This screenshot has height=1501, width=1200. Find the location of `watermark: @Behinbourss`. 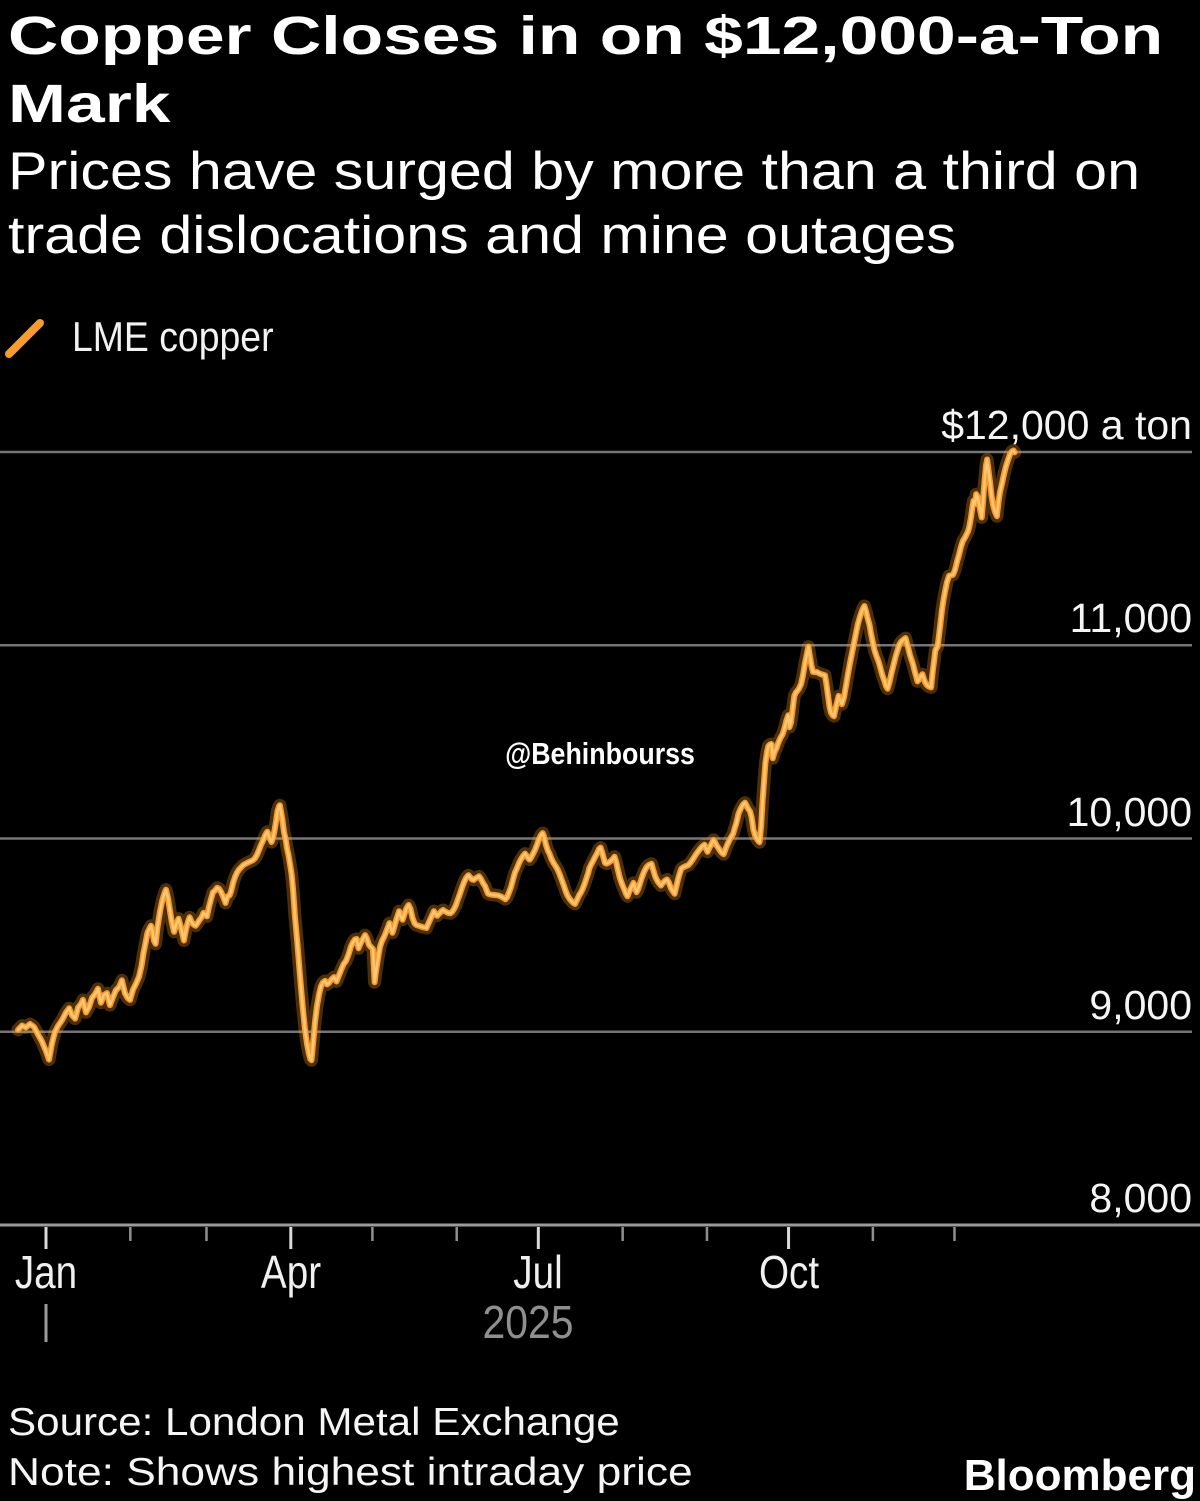

watermark: @Behinbourss is located at coordinates (600, 753).